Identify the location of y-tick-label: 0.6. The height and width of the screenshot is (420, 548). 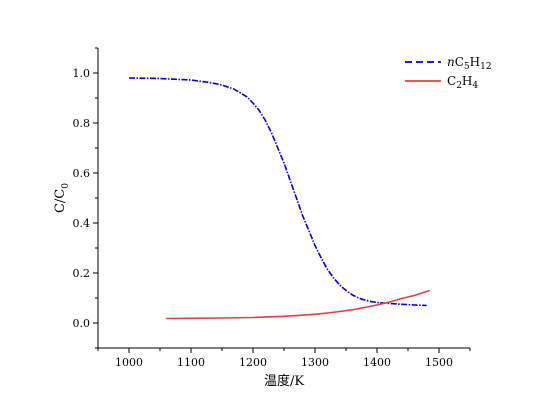
(82, 173).